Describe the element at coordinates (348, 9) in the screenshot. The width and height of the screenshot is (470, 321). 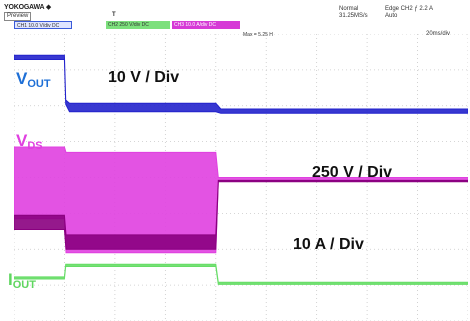
I see `acq-mode: Normal` at that location.